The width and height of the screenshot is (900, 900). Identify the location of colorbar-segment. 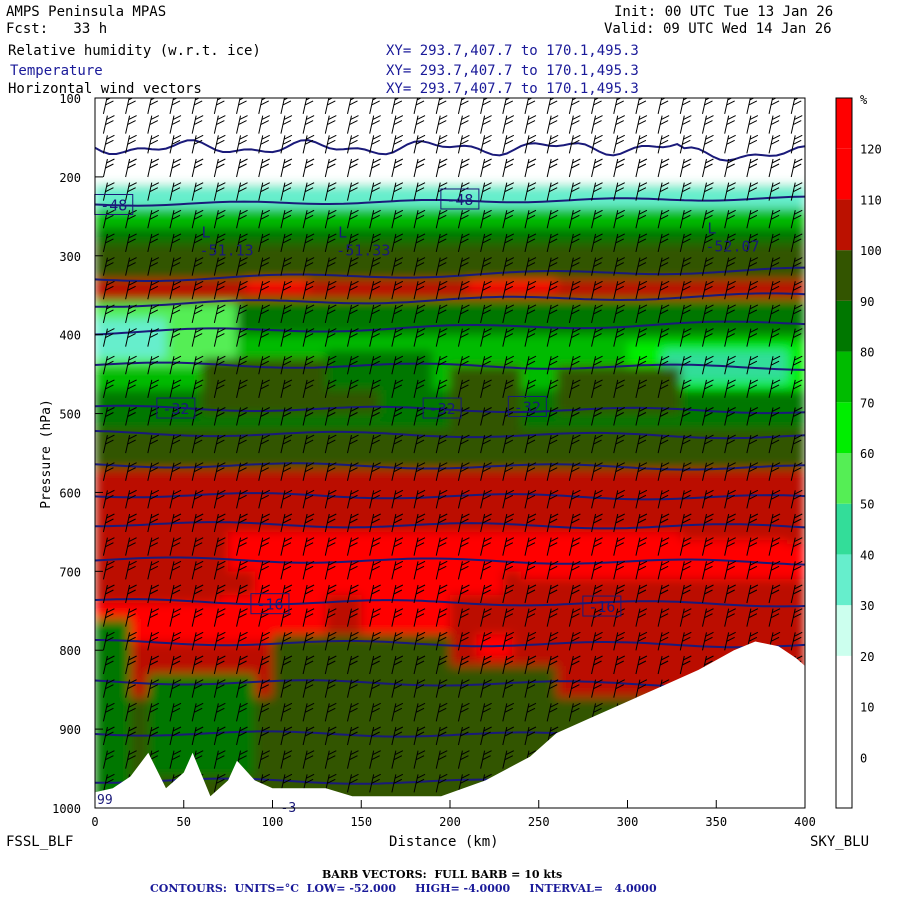
(844, 732).